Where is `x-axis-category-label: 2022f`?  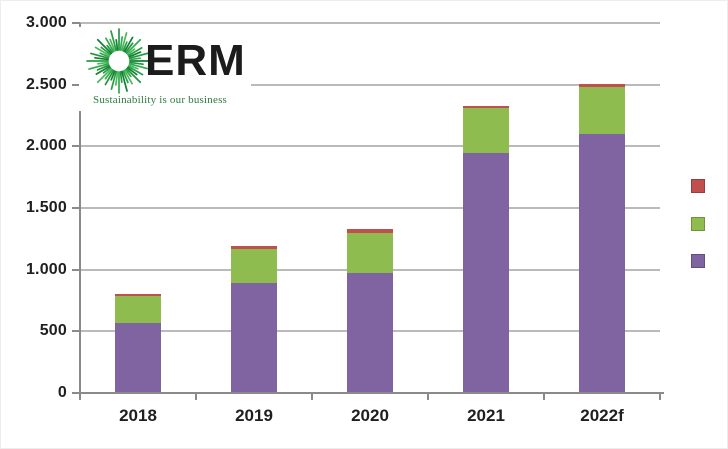
x-axis-category-label: 2022f is located at coordinates (602, 415).